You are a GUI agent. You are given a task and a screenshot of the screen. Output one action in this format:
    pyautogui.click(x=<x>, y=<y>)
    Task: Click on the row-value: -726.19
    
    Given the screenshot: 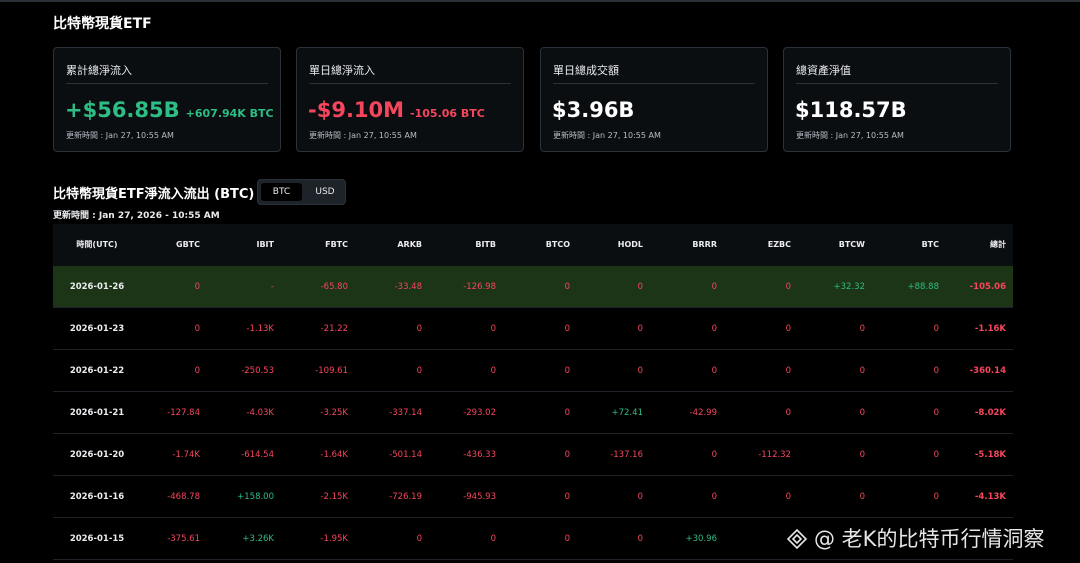 What is the action you would take?
    pyautogui.click(x=405, y=497)
    